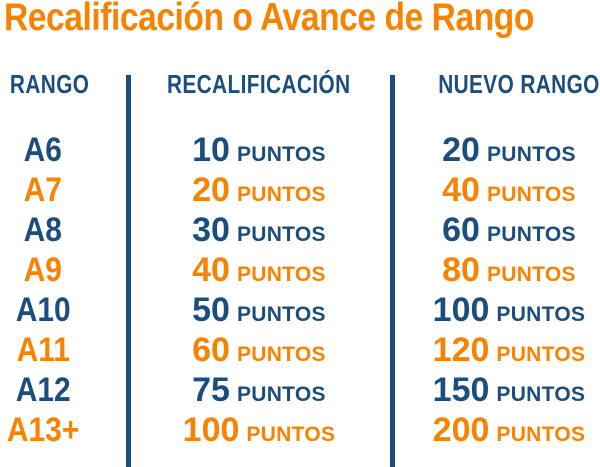 This screenshot has width=600, height=467. I want to click on column-header-recalificacion-label: RECALIFICACIÓN, so click(259, 84).